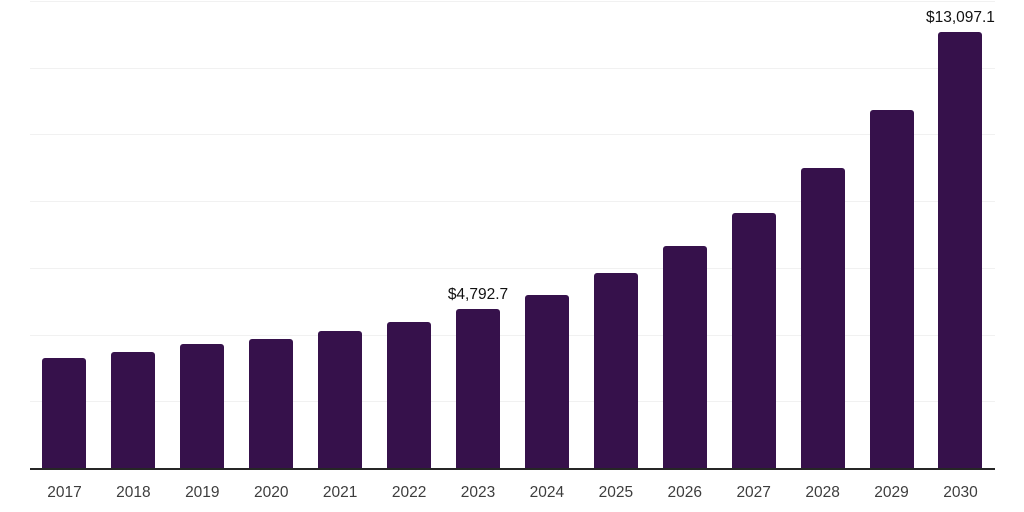 This screenshot has height=512, width=1024. What do you see at coordinates (133, 235) in the screenshot?
I see `bar-slot-2018` at bounding box center [133, 235].